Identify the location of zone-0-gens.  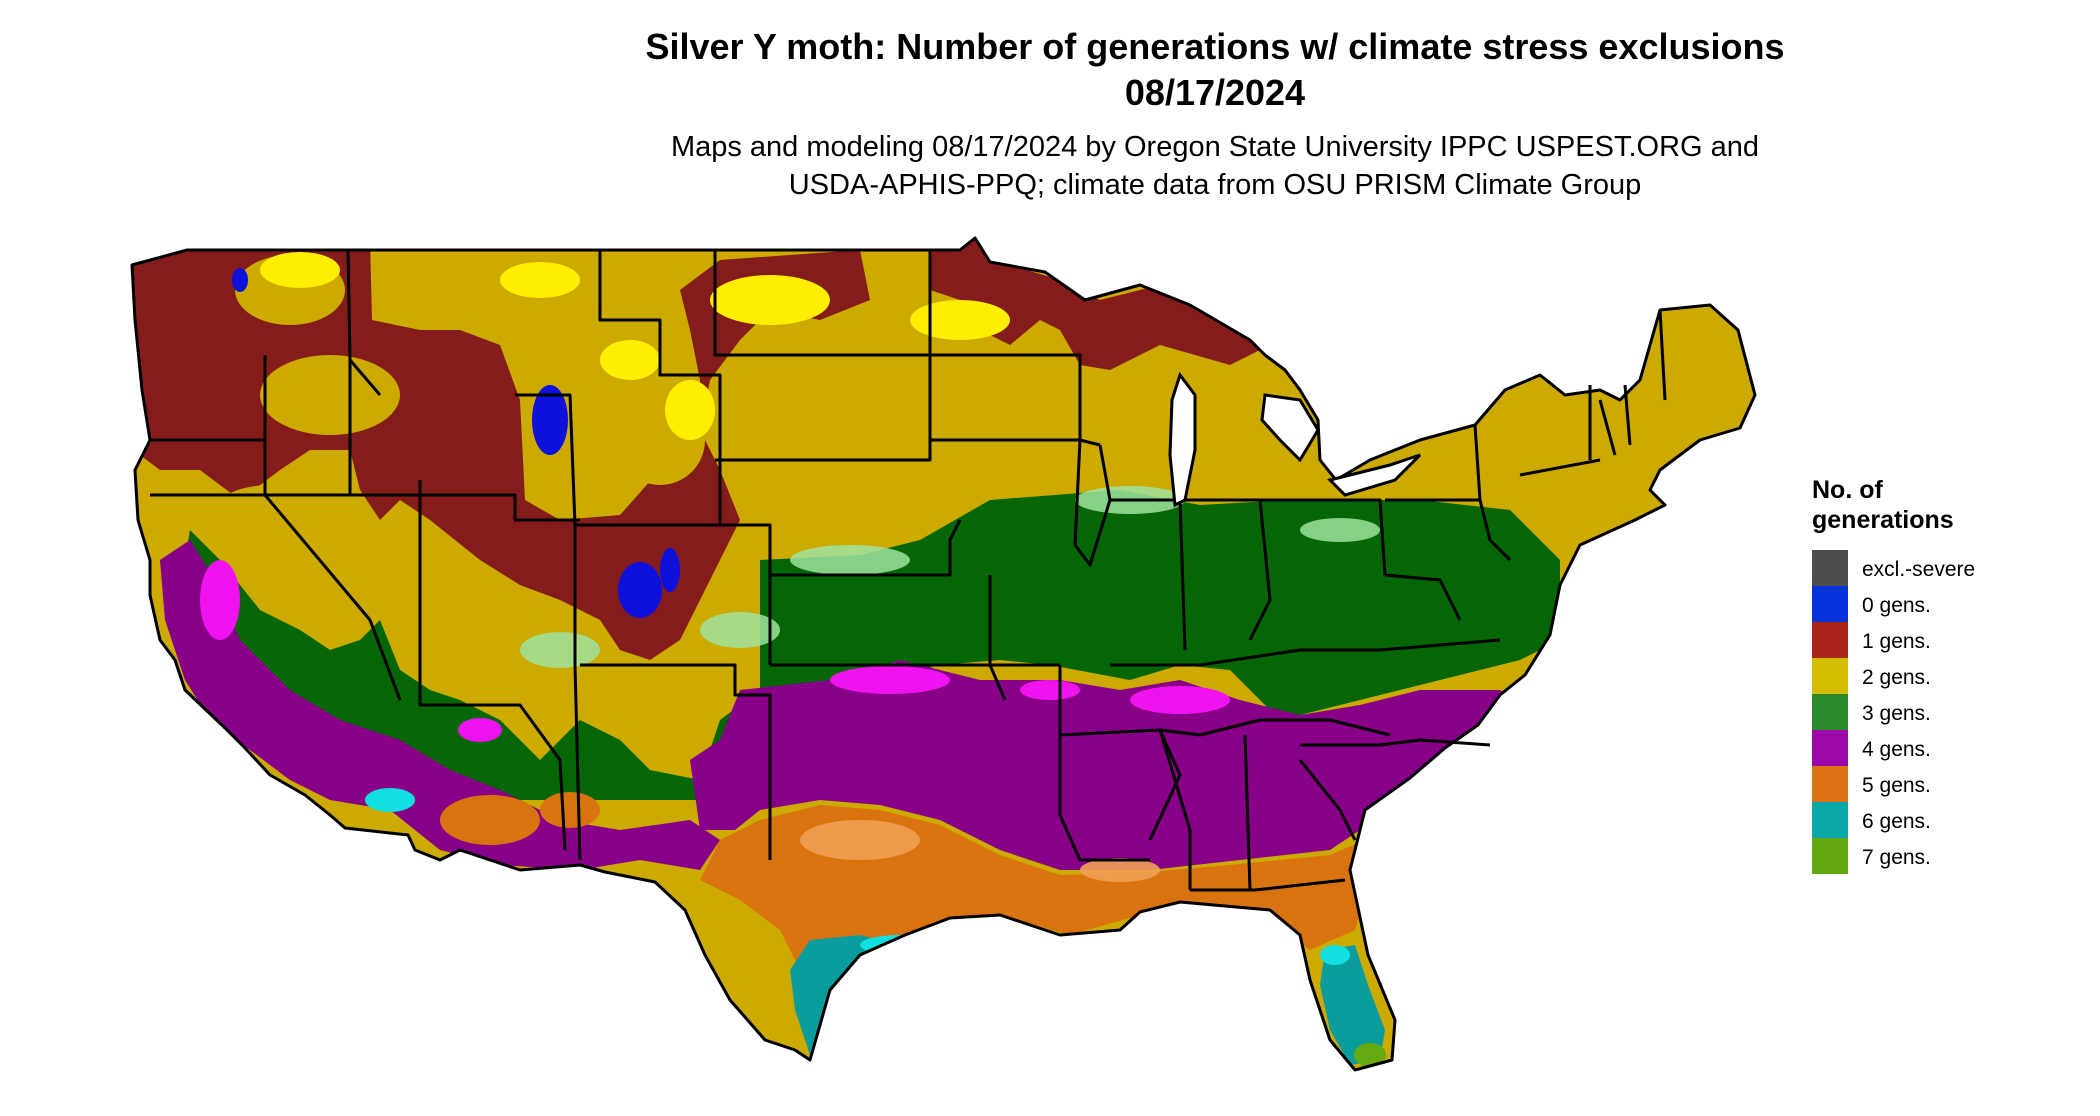
(456, 443).